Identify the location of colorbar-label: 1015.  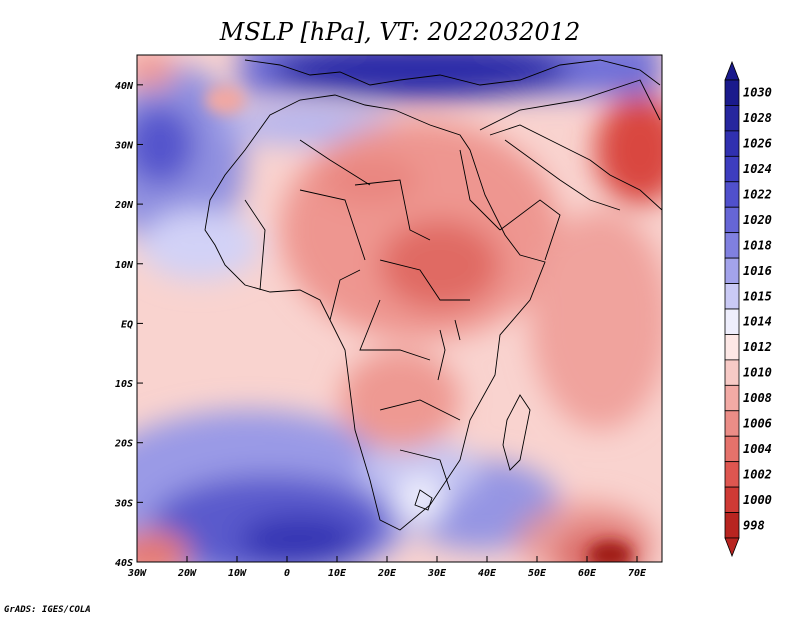
(757, 296).